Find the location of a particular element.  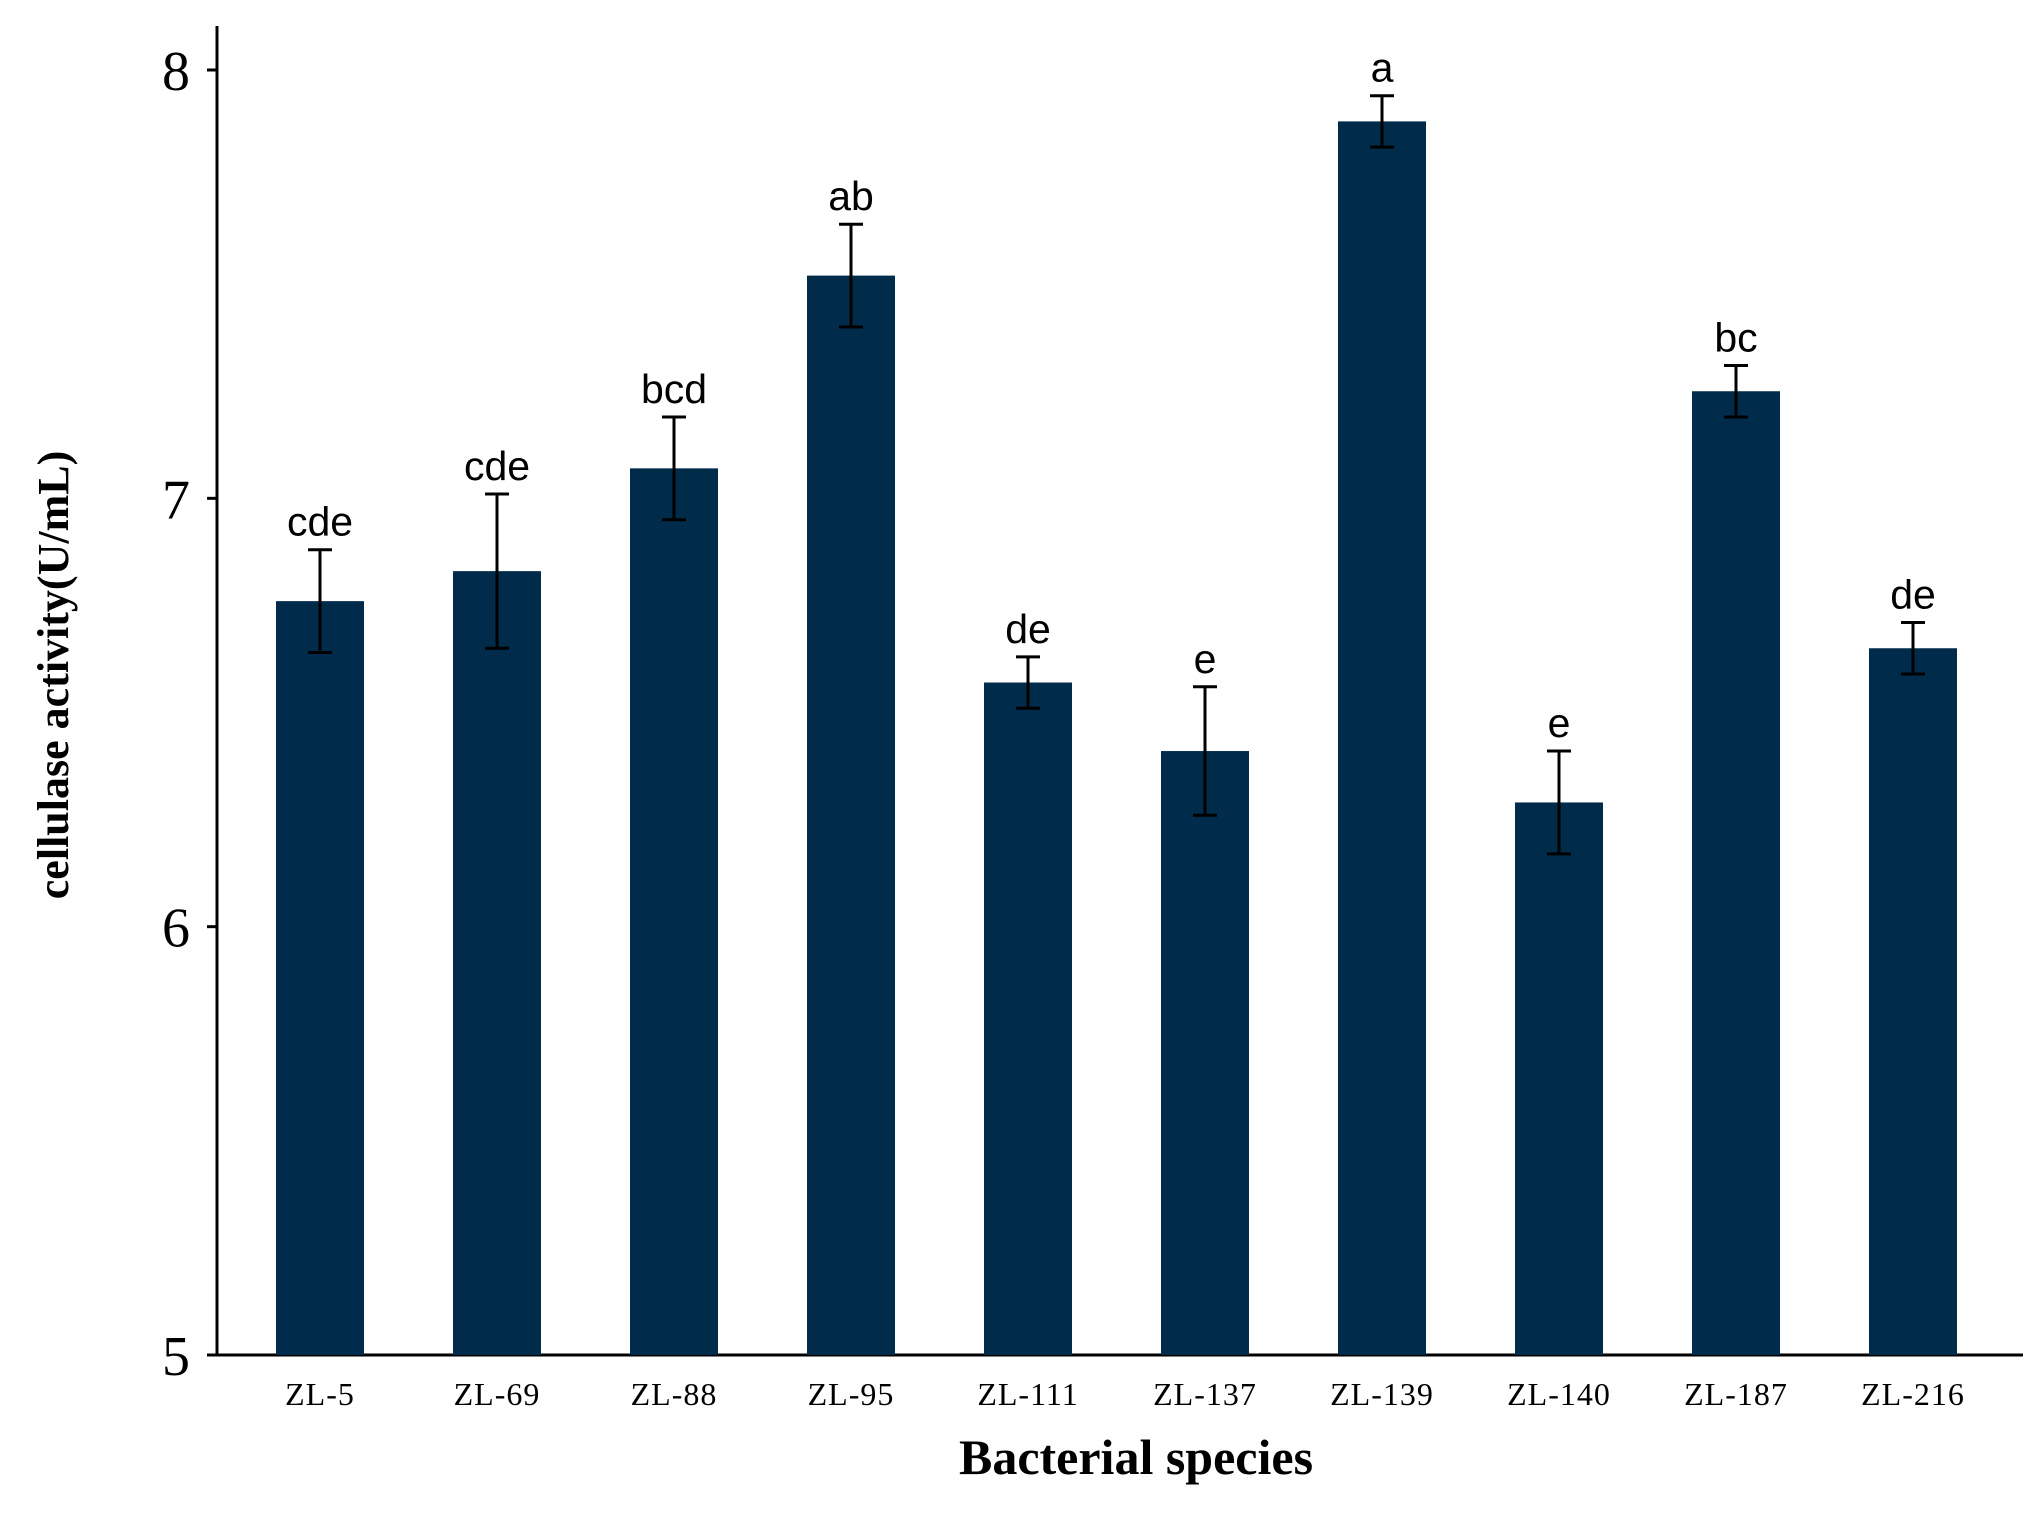

y-tick-label: 8 is located at coordinates (176, 72).